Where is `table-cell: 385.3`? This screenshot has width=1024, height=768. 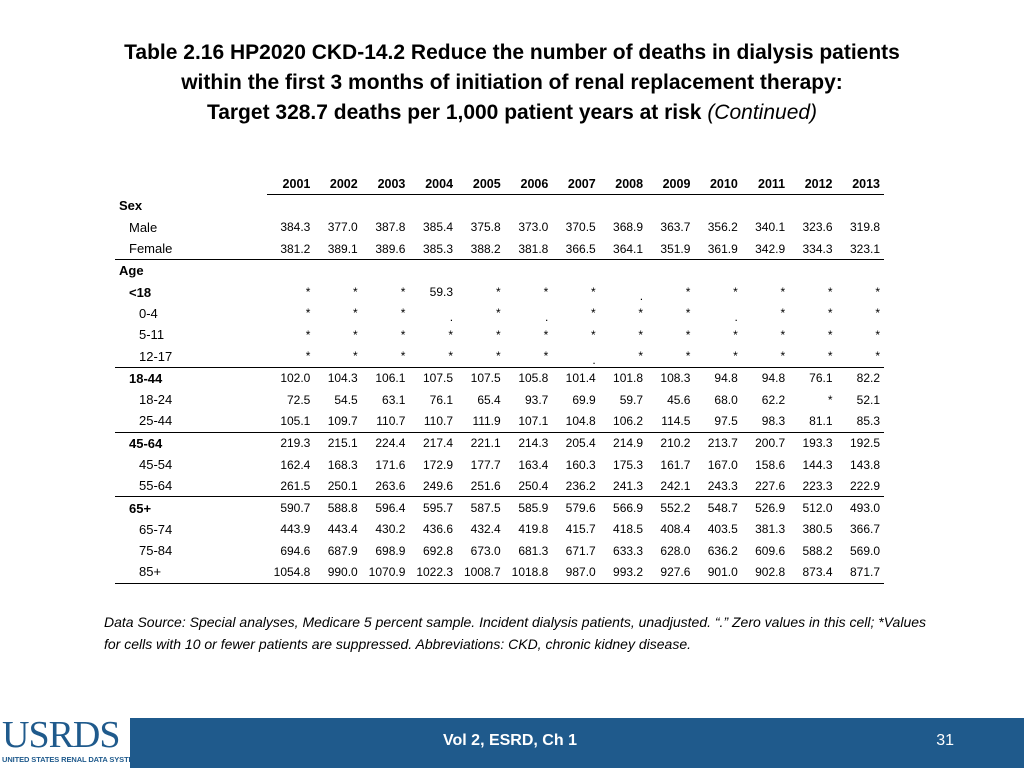
table-cell: 385.3 is located at coordinates (433, 249).